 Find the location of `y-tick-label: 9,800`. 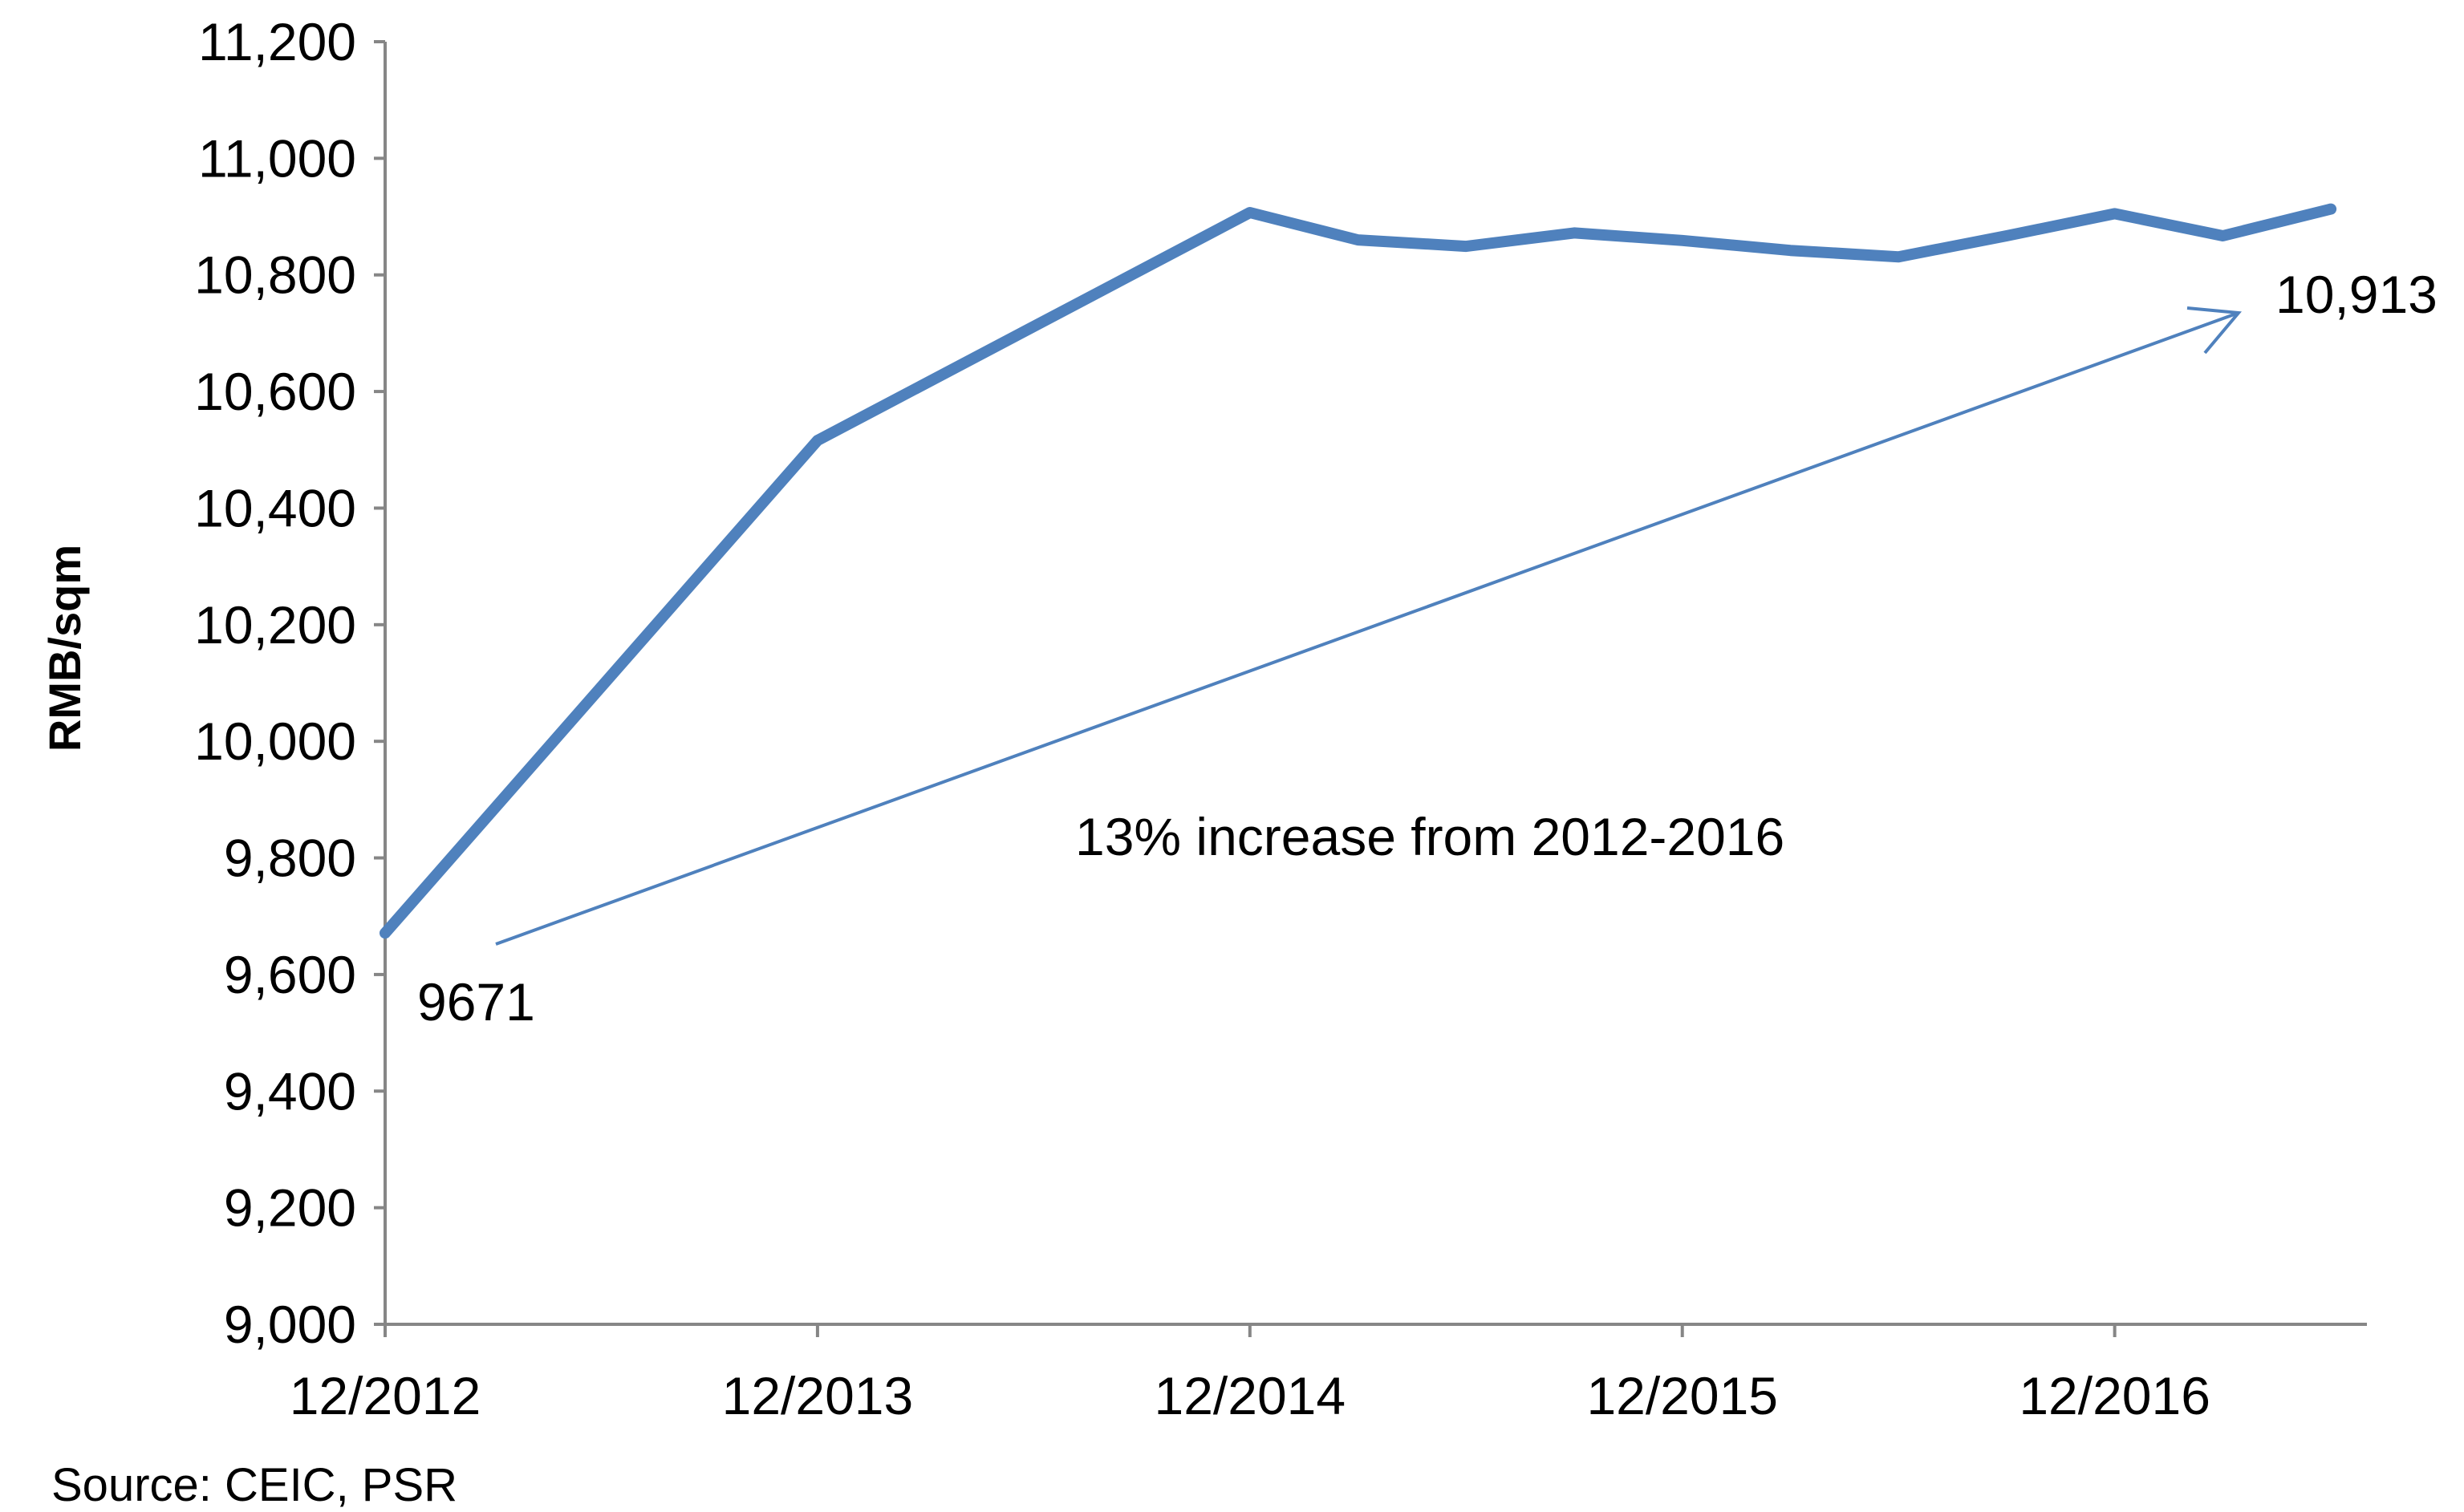

y-tick-label: 9,800 is located at coordinates (290, 858).